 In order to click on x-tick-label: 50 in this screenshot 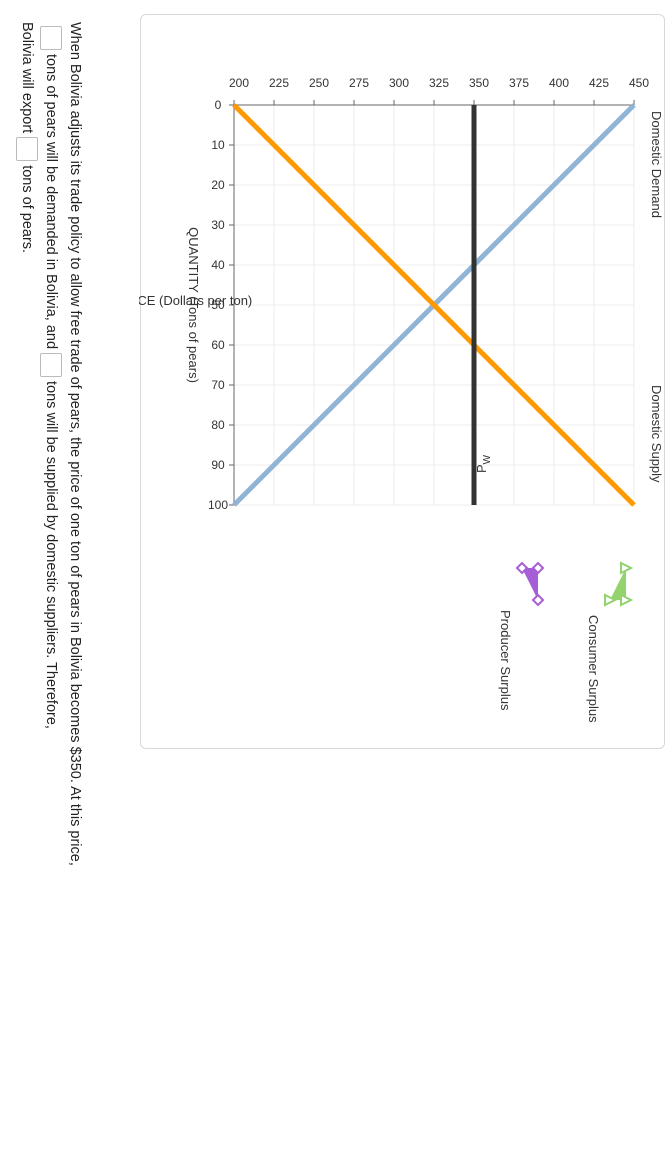, I will do `click(218, 305)`.